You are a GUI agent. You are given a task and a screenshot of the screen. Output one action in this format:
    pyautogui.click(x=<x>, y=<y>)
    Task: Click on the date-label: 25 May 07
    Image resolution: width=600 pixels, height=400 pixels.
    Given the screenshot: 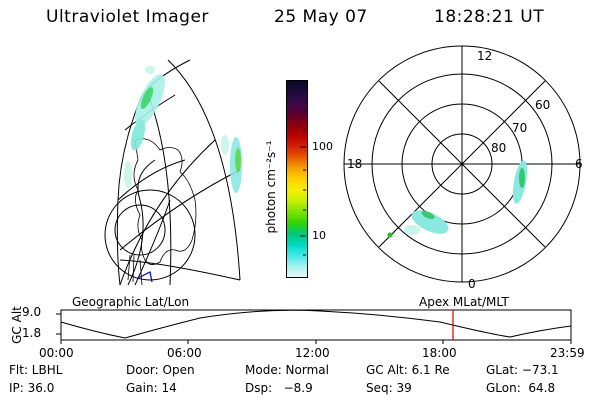 What is the action you would take?
    pyautogui.click(x=321, y=17)
    